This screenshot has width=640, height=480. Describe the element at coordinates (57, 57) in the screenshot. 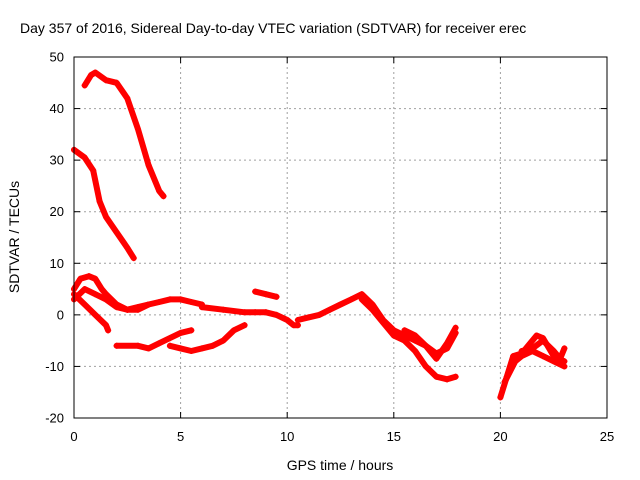

I see `y-tick-label: 50` at that location.